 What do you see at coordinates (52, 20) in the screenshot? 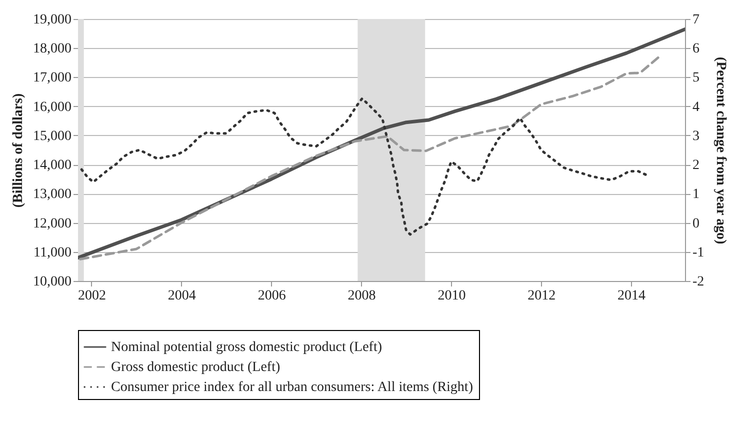
I see `y-tick-label: 19,000` at bounding box center [52, 20].